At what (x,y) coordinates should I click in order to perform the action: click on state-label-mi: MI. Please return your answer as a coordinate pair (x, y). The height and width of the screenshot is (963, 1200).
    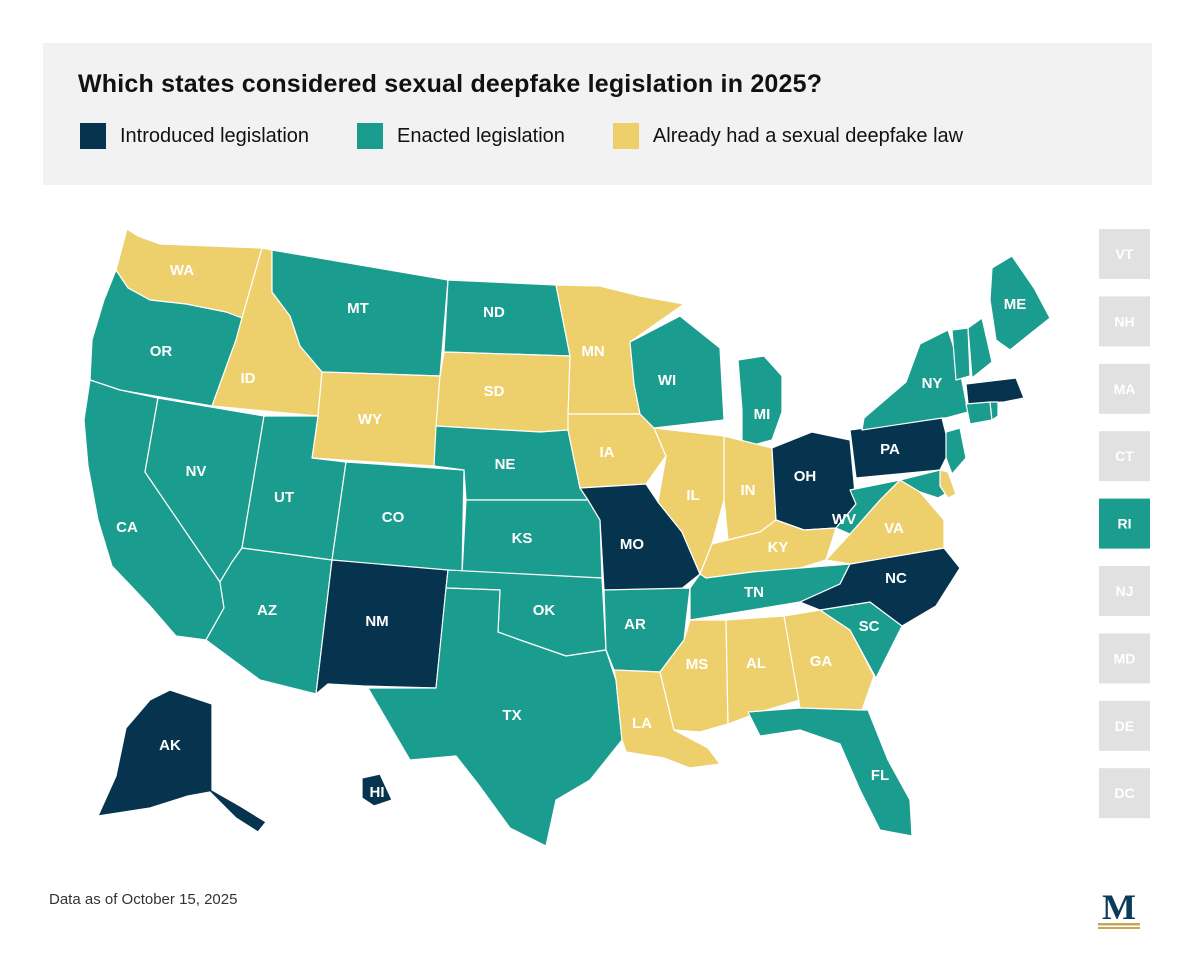
    Looking at the image, I should click on (762, 414).